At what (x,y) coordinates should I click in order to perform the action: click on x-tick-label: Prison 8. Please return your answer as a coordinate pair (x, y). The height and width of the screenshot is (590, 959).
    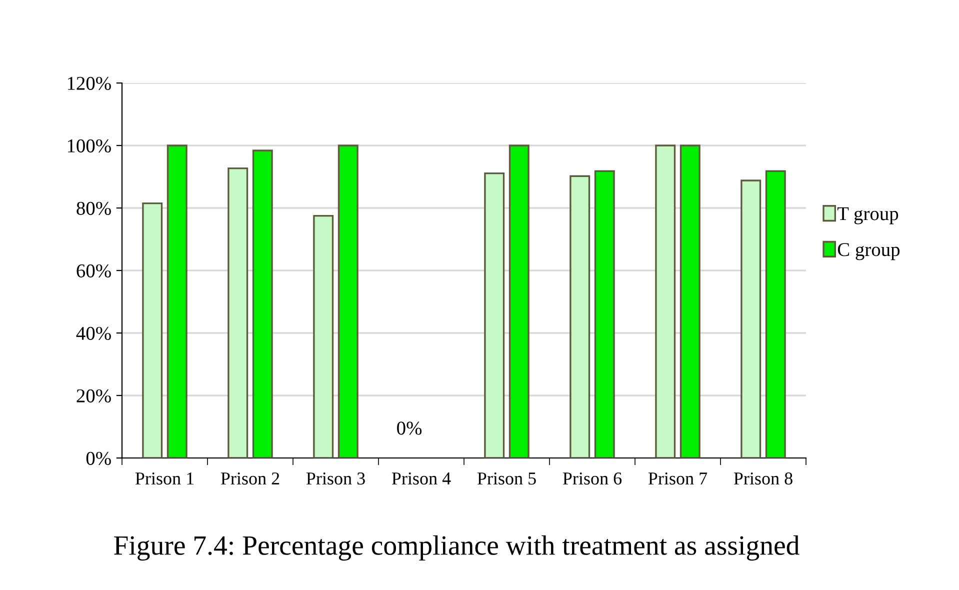
    Looking at the image, I should click on (763, 478).